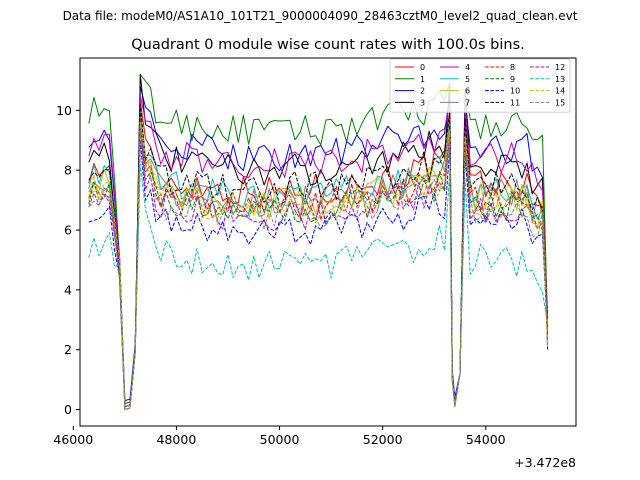 This screenshot has height=480, width=640. What do you see at coordinates (486, 439) in the screenshot?
I see `x-tick-label: 54000` at bounding box center [486, 439].